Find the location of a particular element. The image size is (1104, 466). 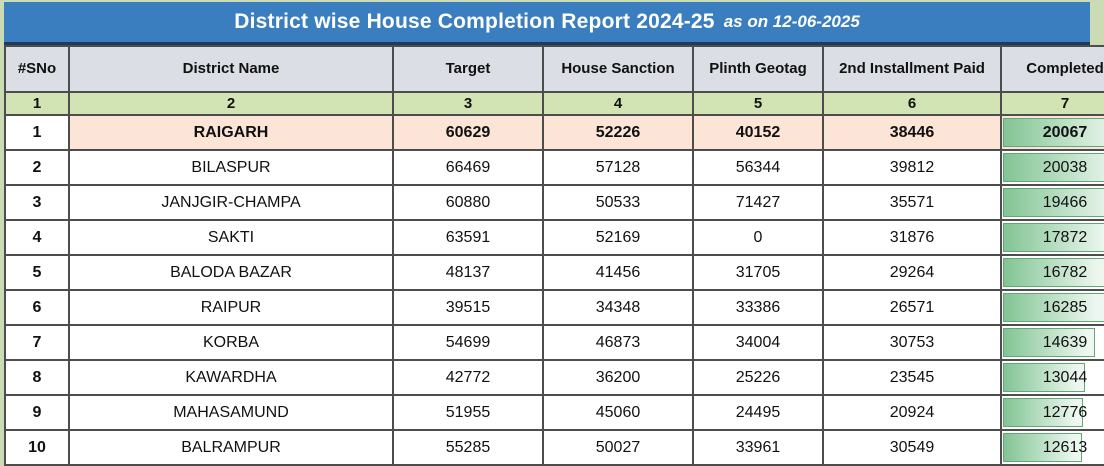

column-header-district: District Name is located at coordinates (231, 69).